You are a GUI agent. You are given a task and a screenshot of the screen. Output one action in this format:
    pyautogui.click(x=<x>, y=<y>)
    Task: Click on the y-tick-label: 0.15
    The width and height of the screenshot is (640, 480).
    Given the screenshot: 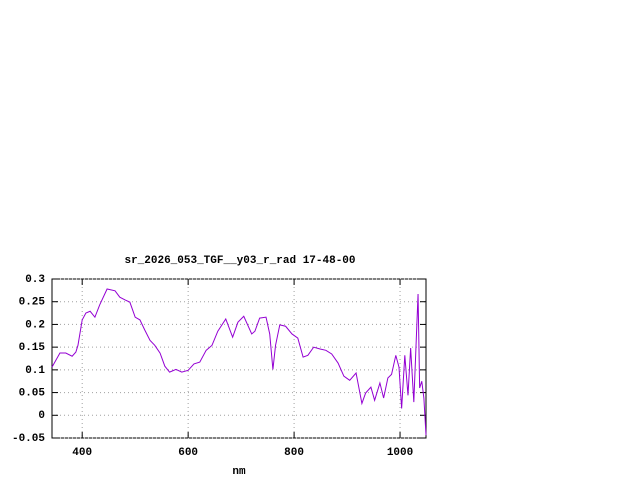 What is the action you would take?
    pyautogui.click(x=32, y=348)
    